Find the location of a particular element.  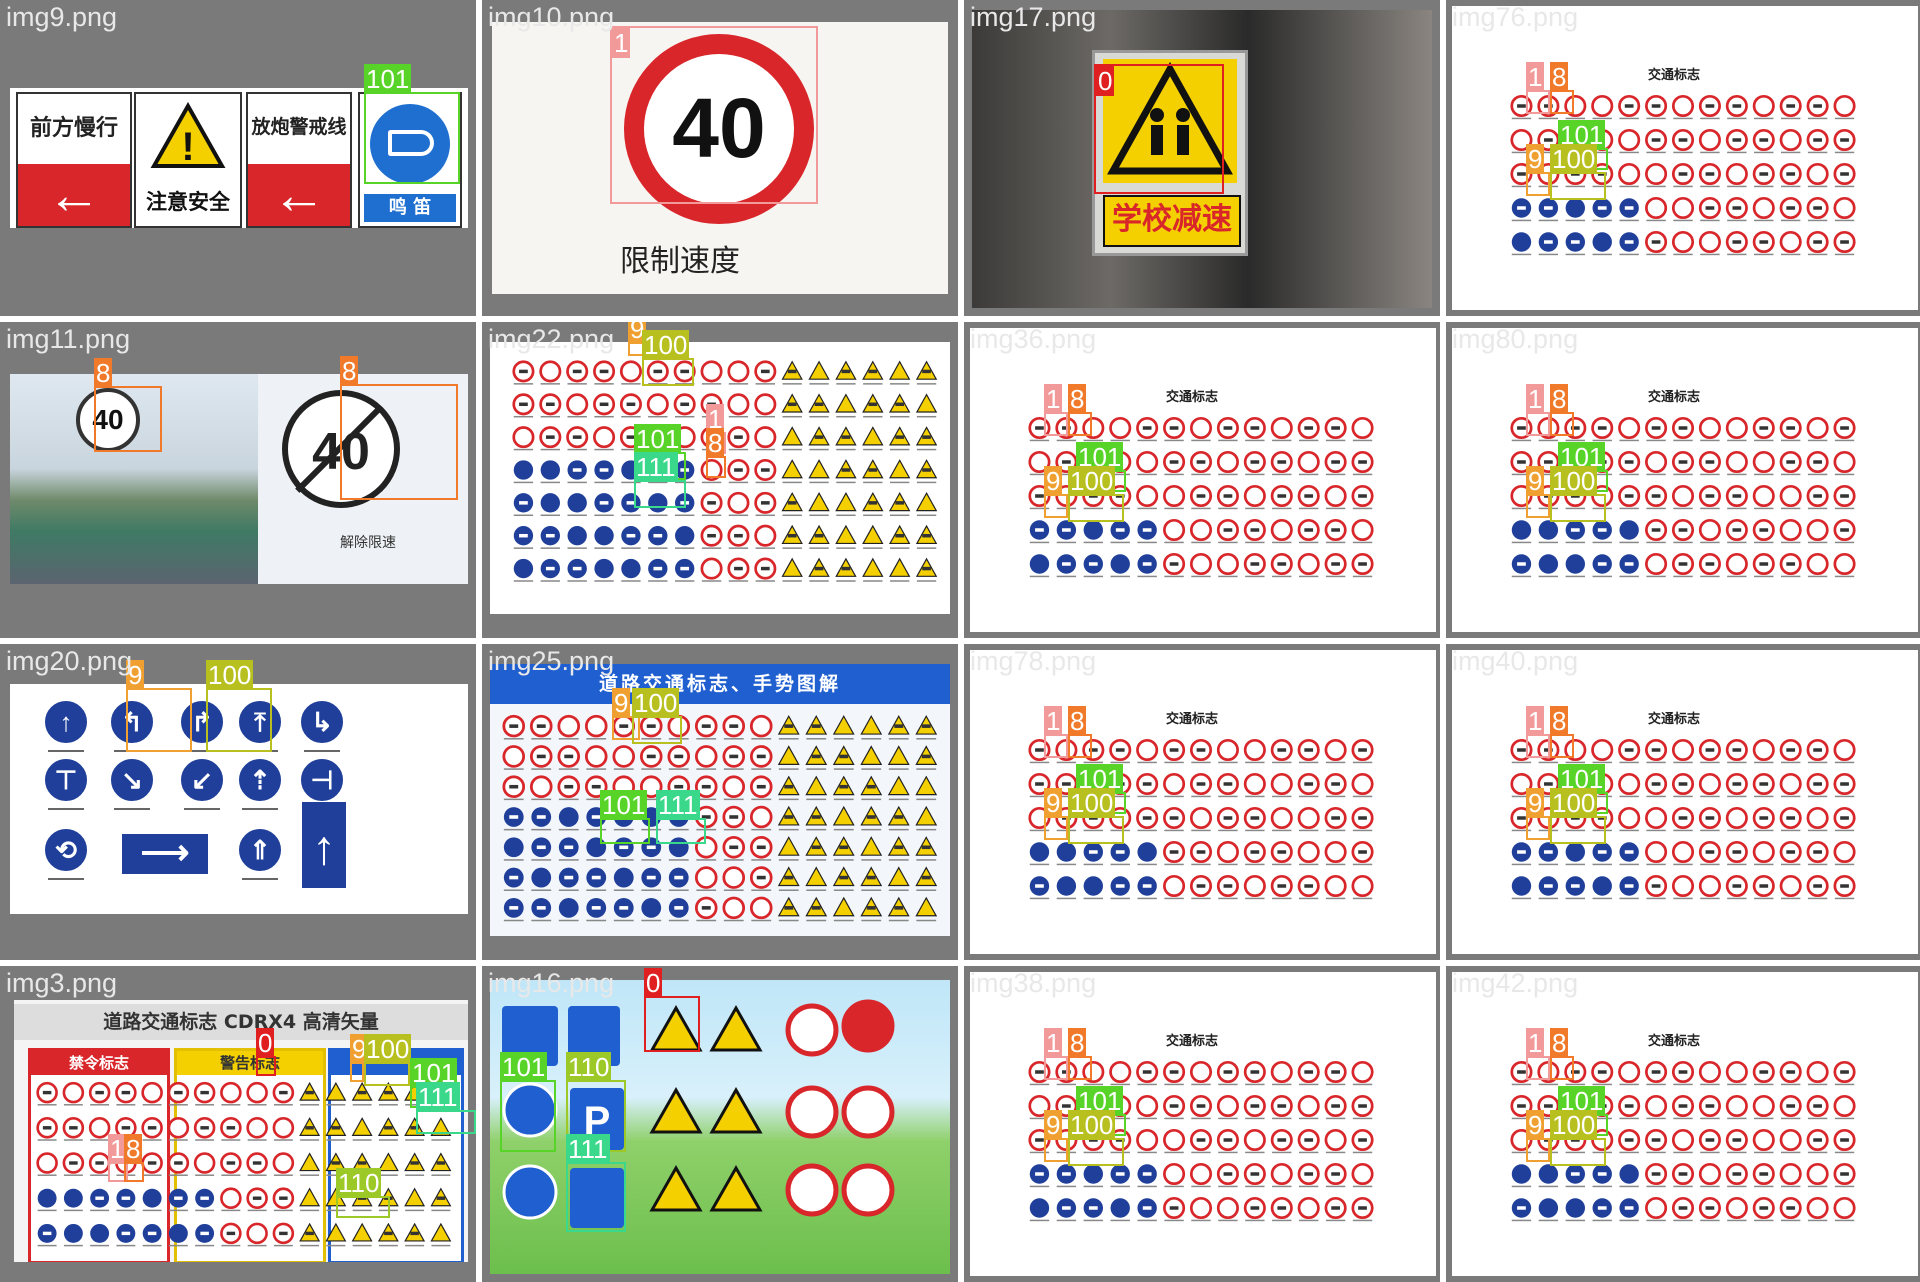

detection-box: 8 is located at coordinates (1562, 1054).